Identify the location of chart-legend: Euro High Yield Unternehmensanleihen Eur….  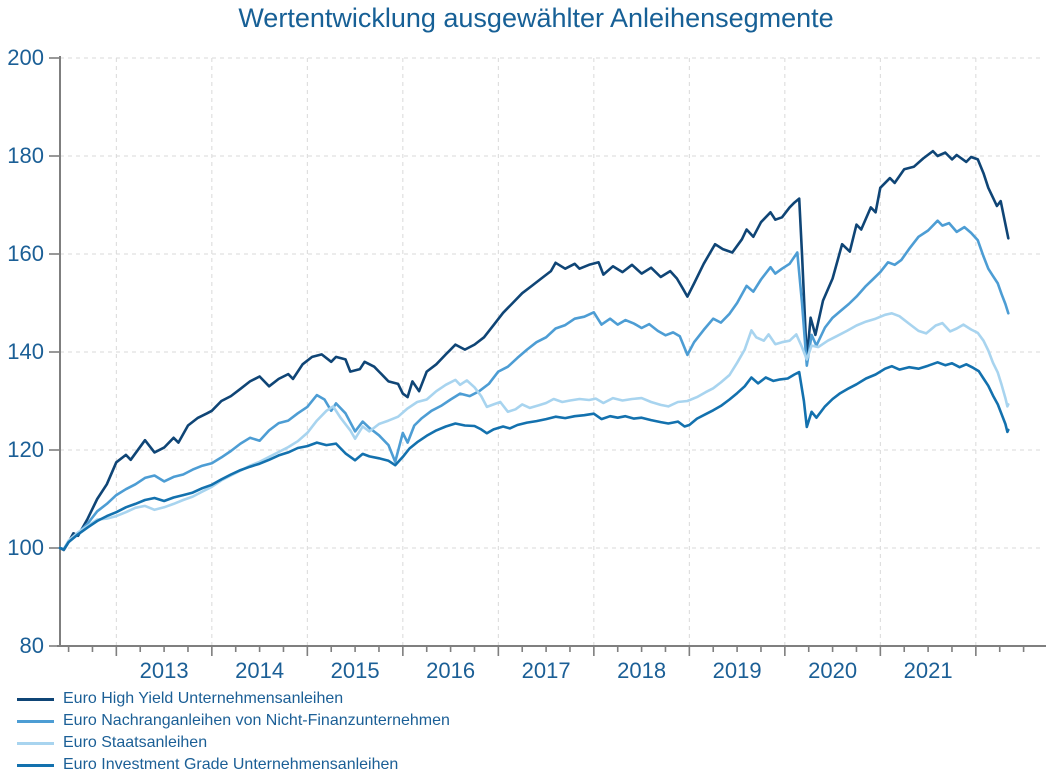
(233, 731).